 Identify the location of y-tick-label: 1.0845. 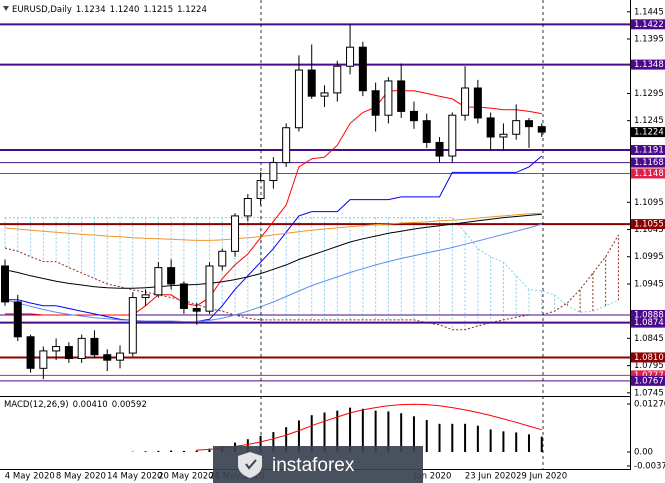
(649, 339).